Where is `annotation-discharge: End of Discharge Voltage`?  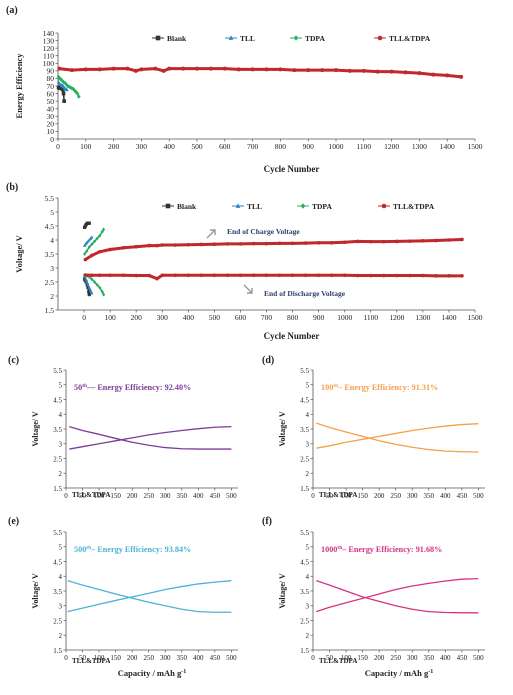 annotation-discharge: End of Discharge Voltage is located at coordinates (305, 293).